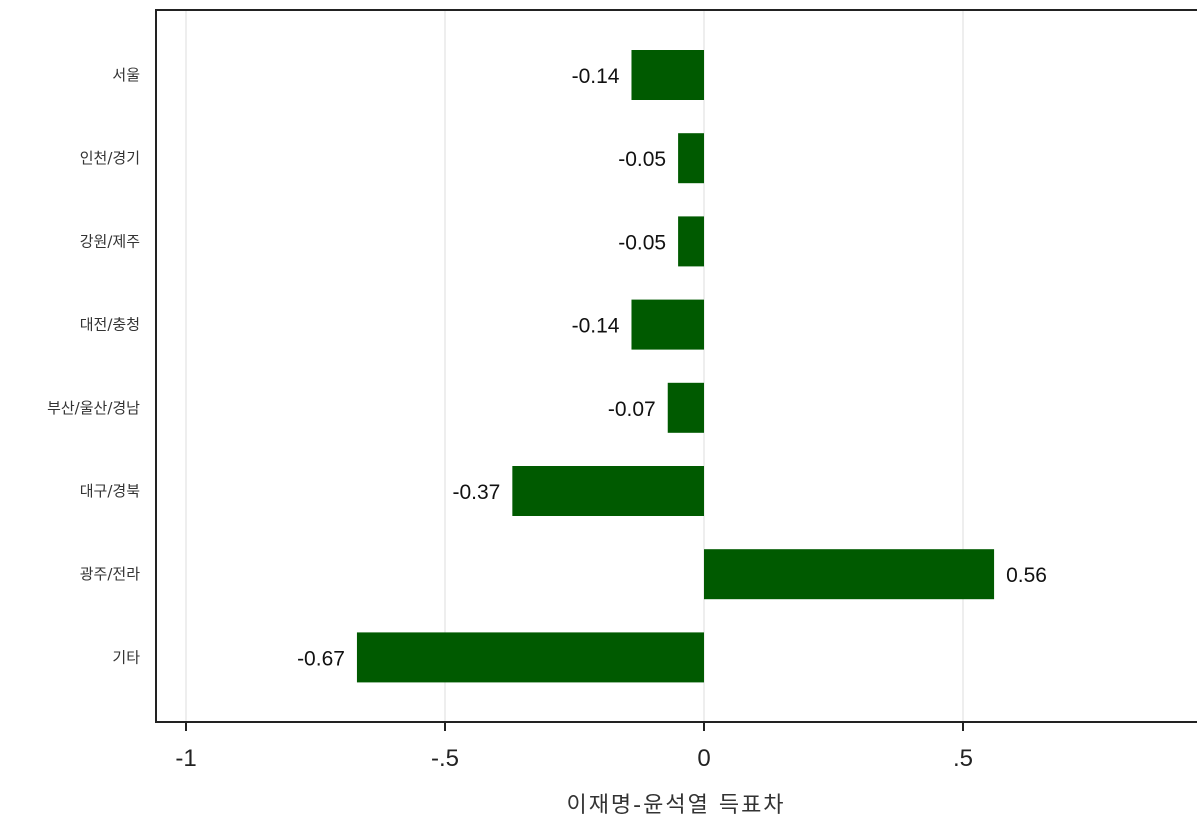 The width and height of the screenshot is (1197, 829). What do you see at coordinates (1026, 575) in the screenshot?
I see `value-label: 0.56` at bounding box center [1026, 575].